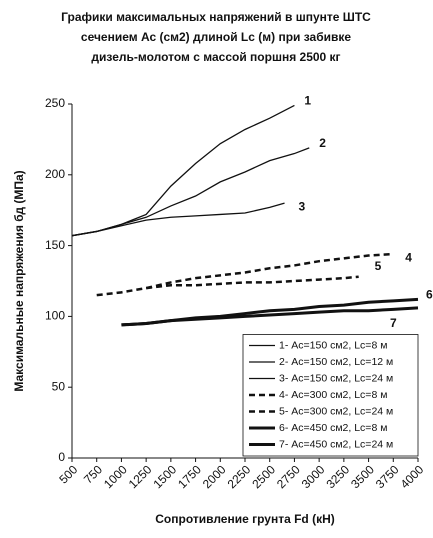 Image resolution: width=433 pixels, height=538 pixels. Describe the element at coordinates (164, 476) in the screenshot. I see `x-tick-label: 1500` at that location.